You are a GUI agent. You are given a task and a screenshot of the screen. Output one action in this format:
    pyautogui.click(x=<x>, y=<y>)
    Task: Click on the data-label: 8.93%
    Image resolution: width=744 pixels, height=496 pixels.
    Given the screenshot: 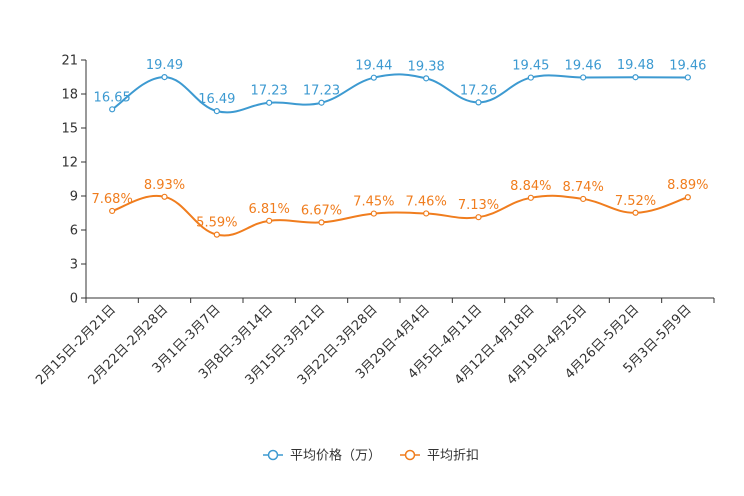 What is the action you would take?
    pyautogui.click(x=164, y=185)
    